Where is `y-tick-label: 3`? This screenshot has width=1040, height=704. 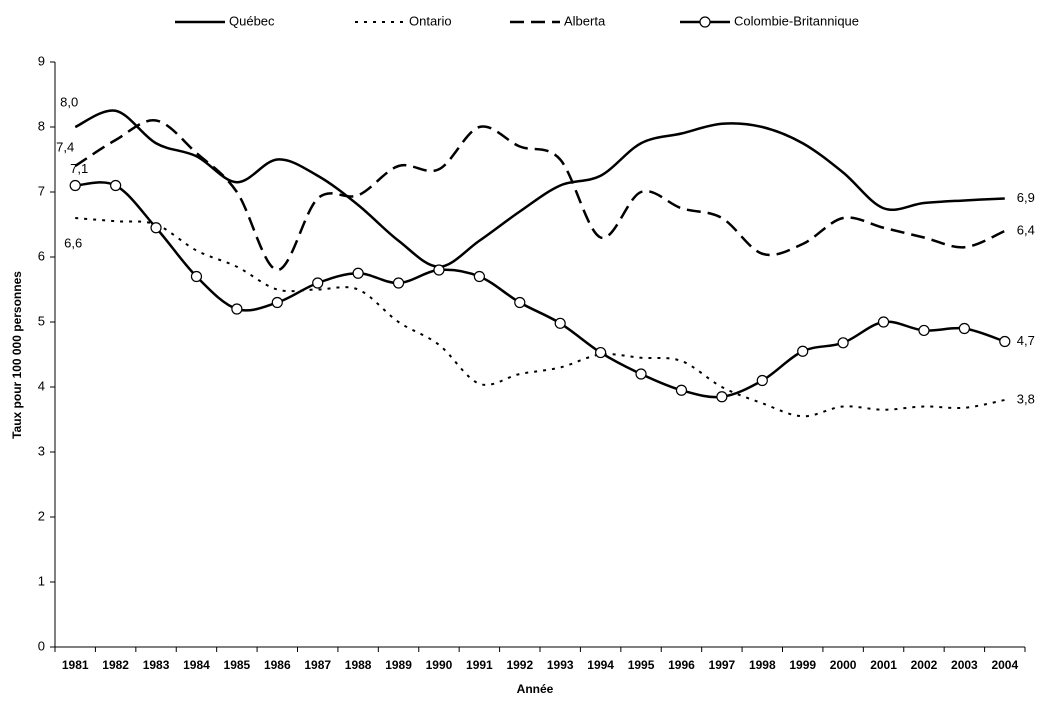 y-tick-label: 3 is located at coordinates (41, 450).